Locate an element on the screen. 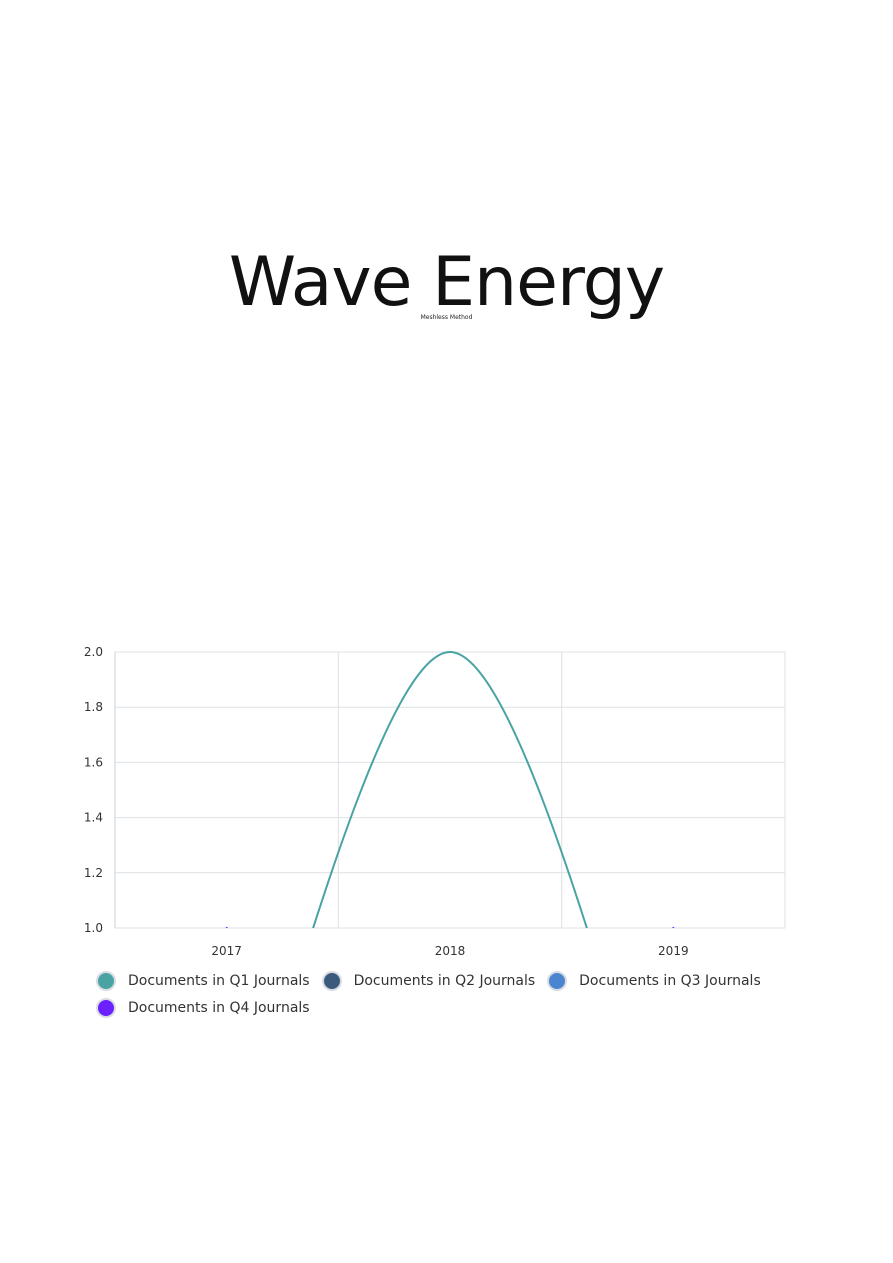  y-tick-label: 1.0 is located at coordinates (93, 928).